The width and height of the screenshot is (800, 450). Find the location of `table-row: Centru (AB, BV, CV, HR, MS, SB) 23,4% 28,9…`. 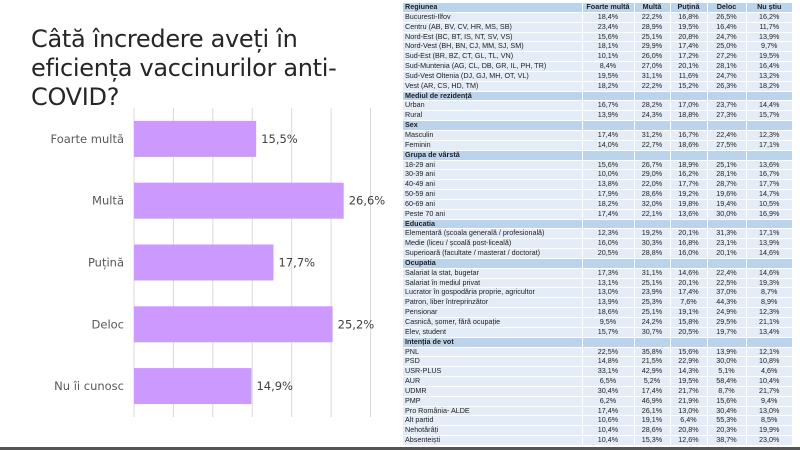

table-row: Centru (AB, BV, CV, HR, MS, SB) 23,4% 28,9… is located at coordinates (597, 27).